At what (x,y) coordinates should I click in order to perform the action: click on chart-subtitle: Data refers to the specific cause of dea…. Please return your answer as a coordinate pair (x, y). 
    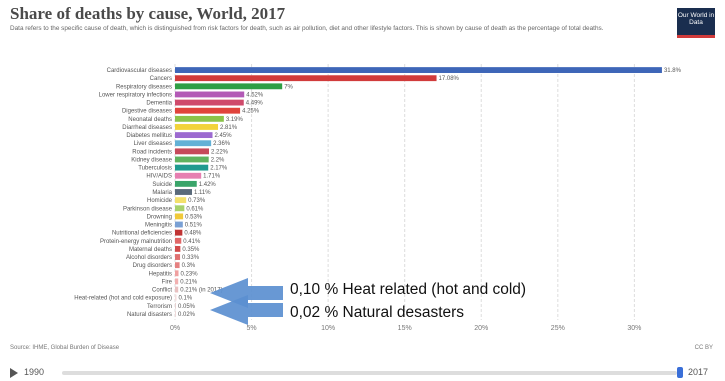
    Looking at the image, I should click on (307, 28).